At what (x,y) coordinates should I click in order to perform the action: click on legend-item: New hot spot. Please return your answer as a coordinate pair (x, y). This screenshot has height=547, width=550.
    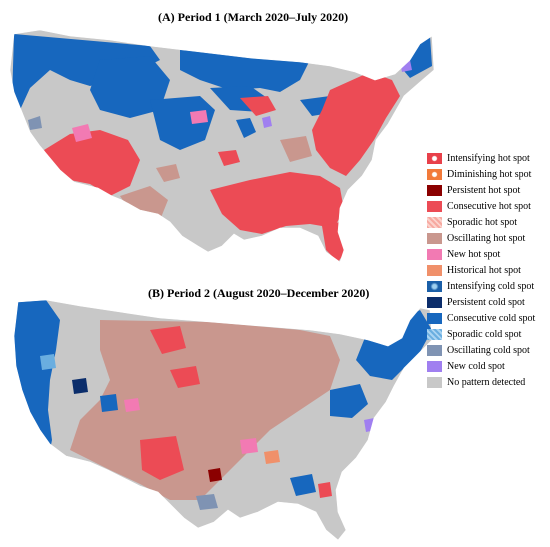
    Looking at the image, I should click on (488, 254).